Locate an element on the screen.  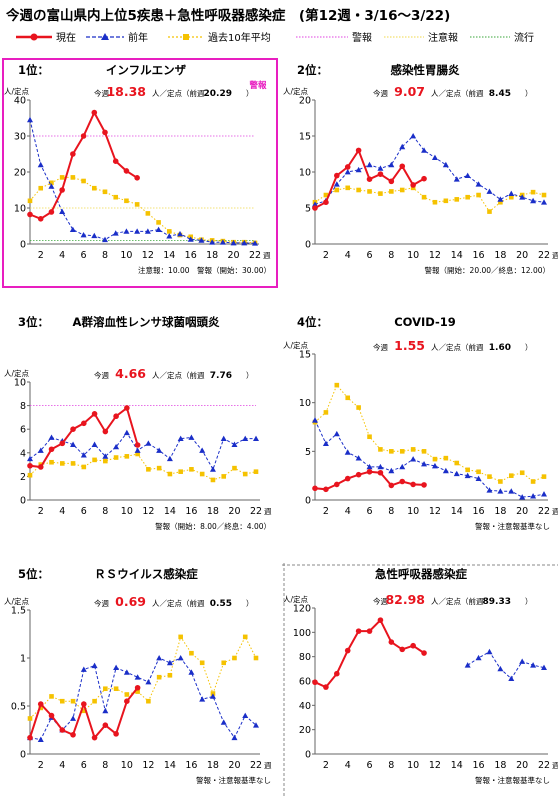
chart-title: COVID-19 is located at coordinates (425, 322).